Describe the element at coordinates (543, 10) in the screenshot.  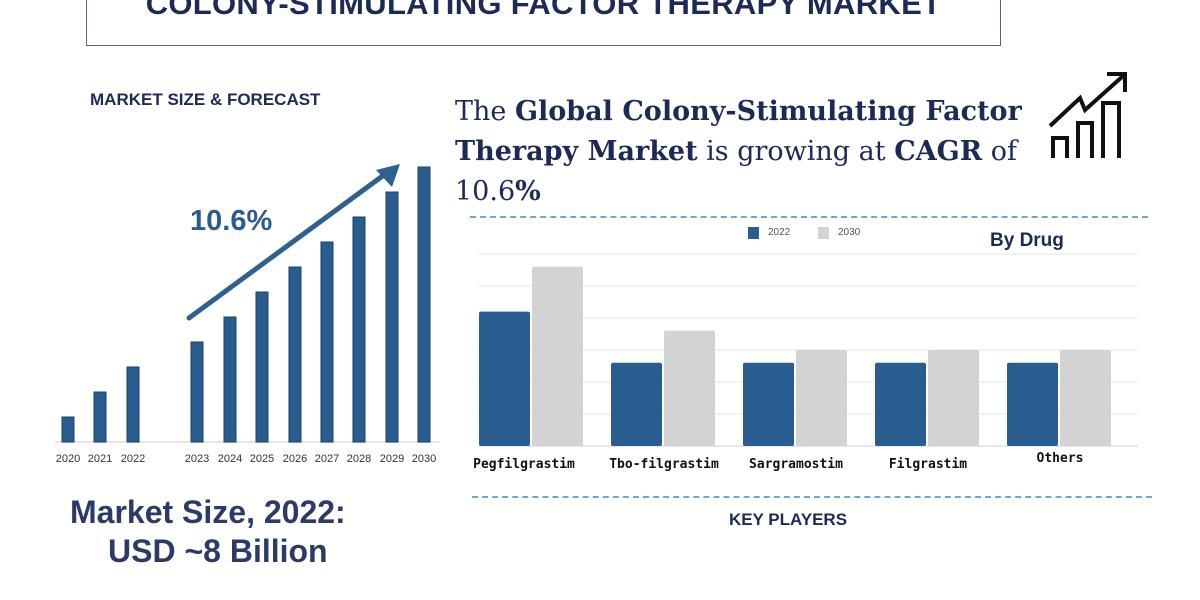
I see `page-title: COLONY-STIMULATING FACTOR THERAPY MARKET` at that location.